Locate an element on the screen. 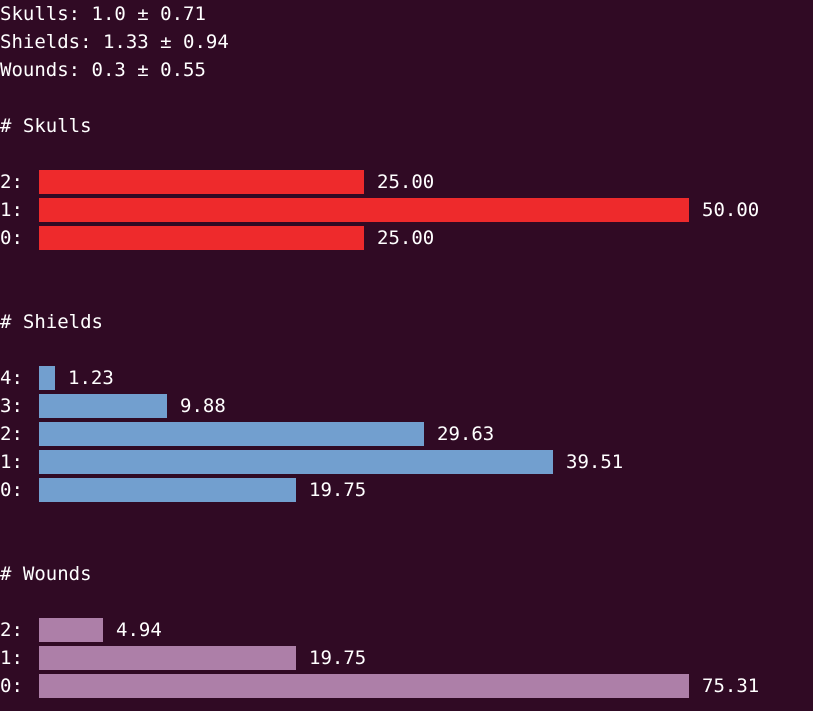 This screenshot has height=711, width=813. stat-line-skulls: Skulls: 1.0 ± 0.71 is located at coordinates (103, 14).